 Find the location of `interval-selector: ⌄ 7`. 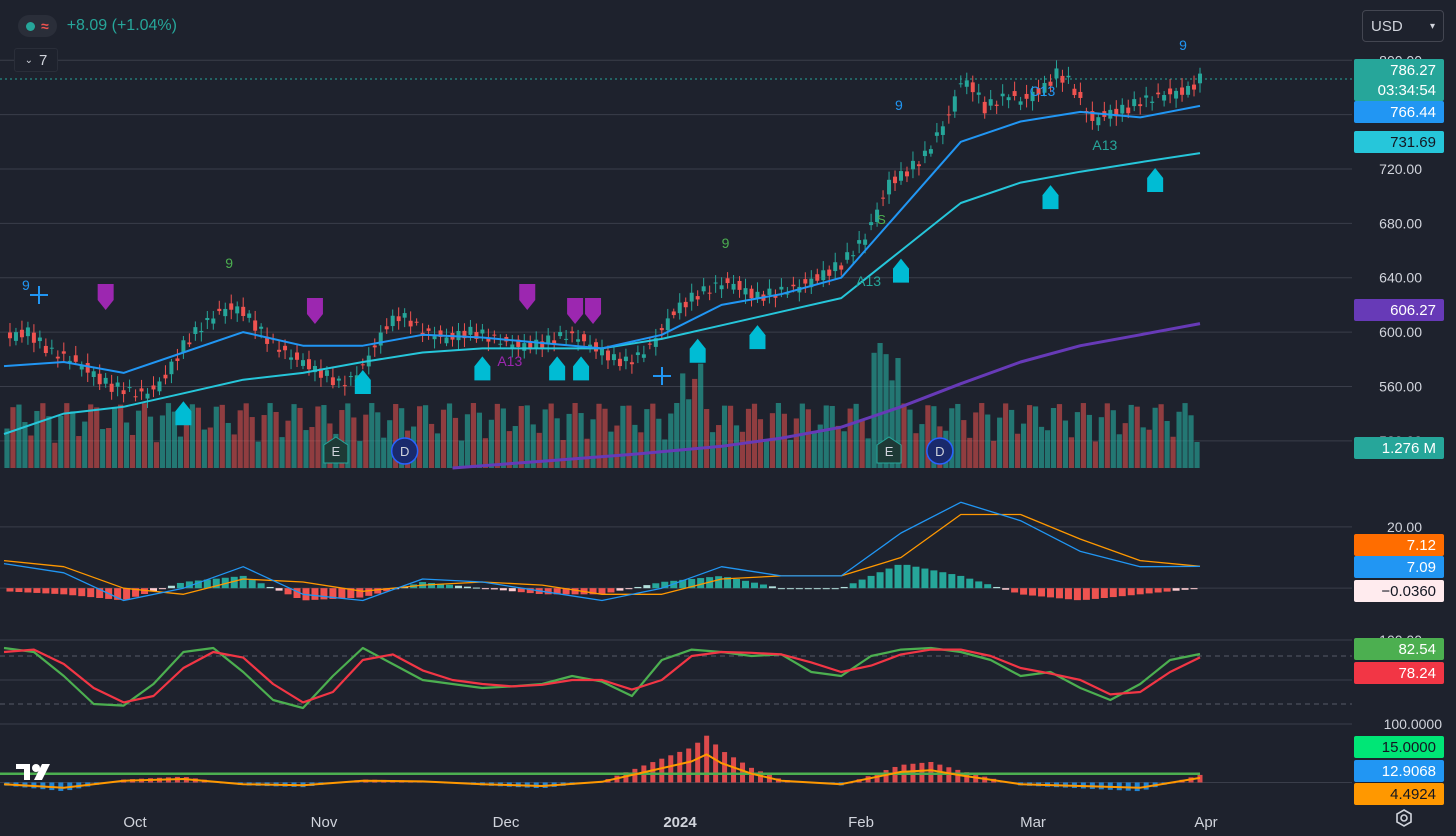

interval-selector: ⌄ 7 is located at coordinates (36, 60).